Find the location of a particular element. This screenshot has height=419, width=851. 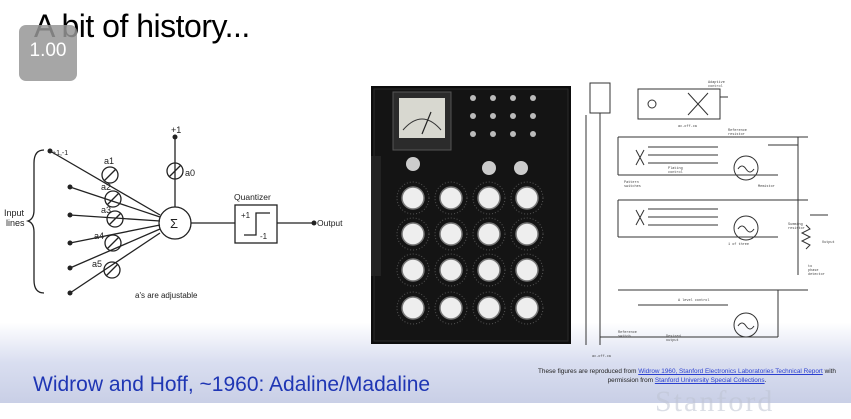

credit-prefix: These figures are reproduced from is located at coordinates (588, 371).